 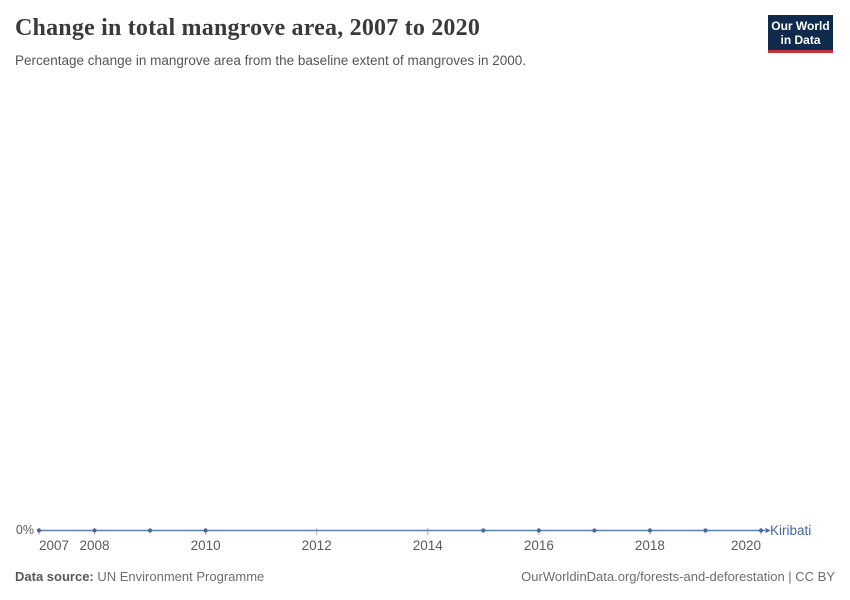 What do you see at coordinates (538, 545) in the screenshot?
I see `x-axis-tick-label: 2016` at bounding box center [538, 545].